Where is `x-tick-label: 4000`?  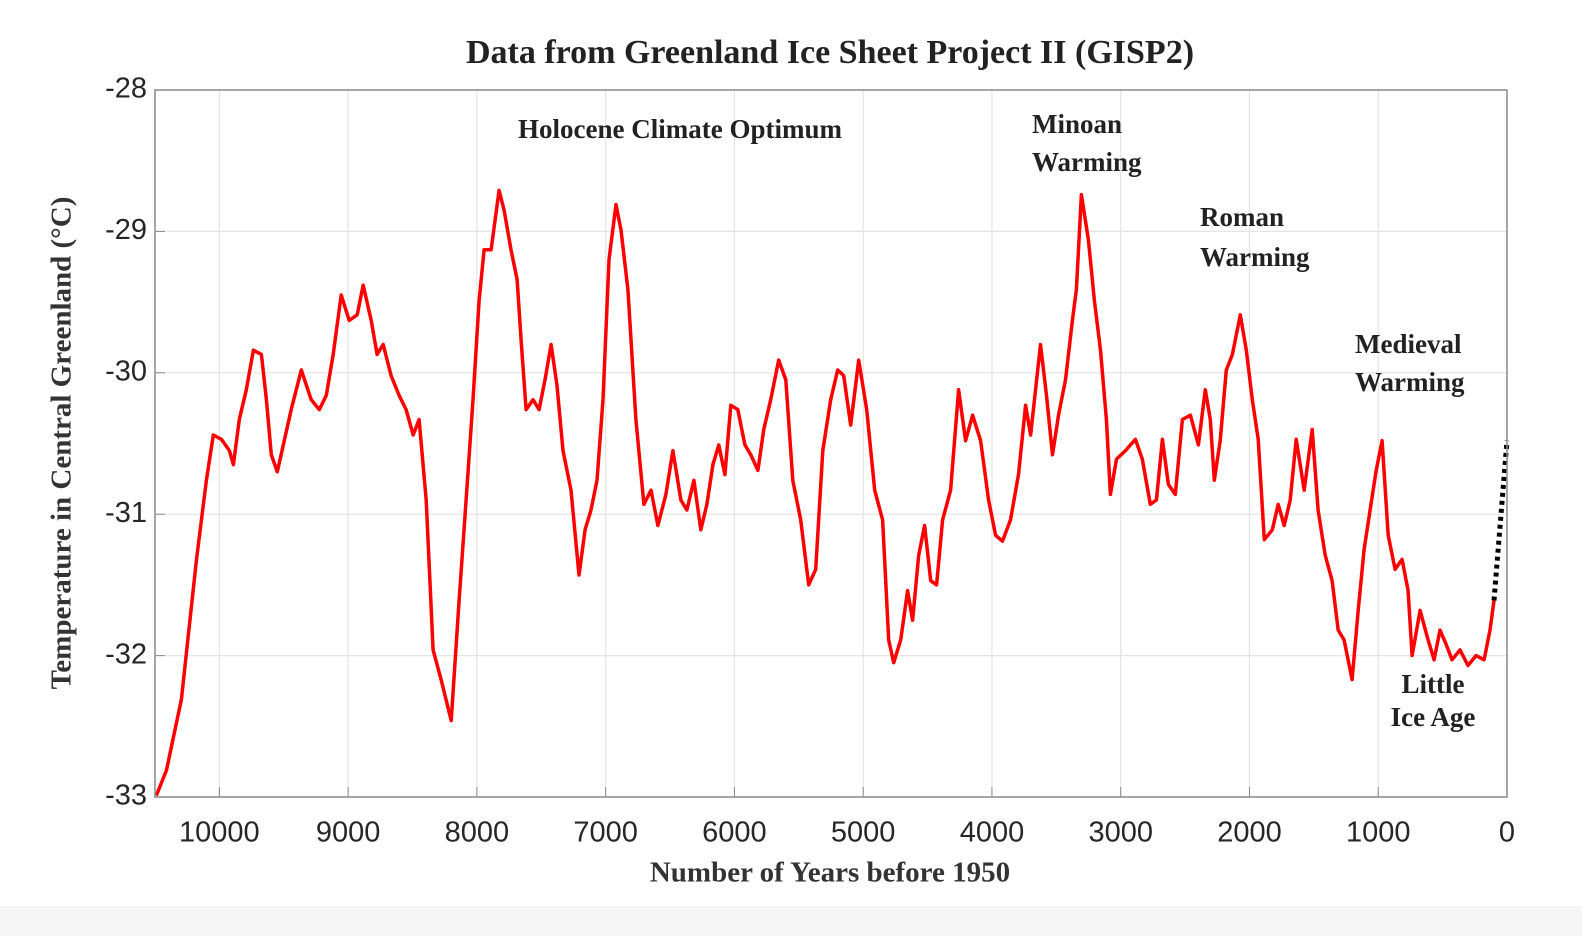 x-tick-label: 4000 is located at coordinates (992, 833).